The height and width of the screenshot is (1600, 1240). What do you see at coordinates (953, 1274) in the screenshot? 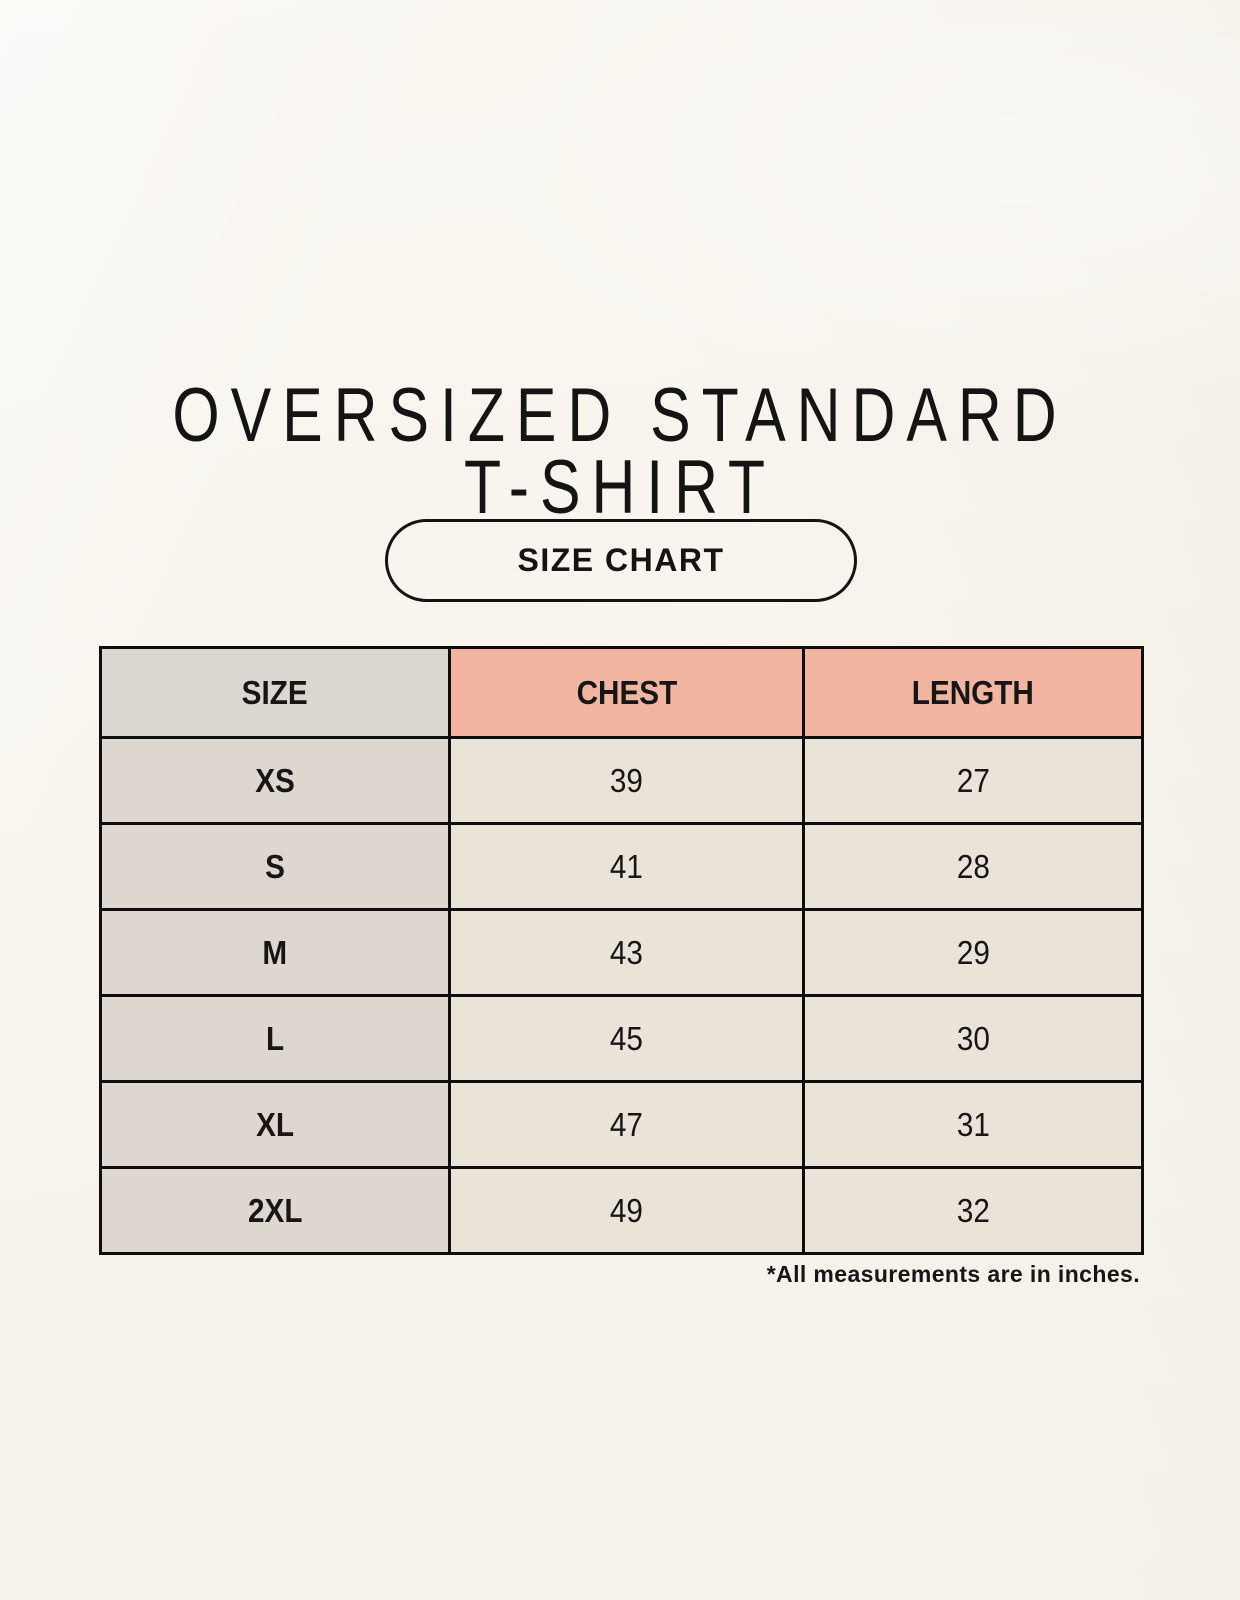
I see `measurements-note: *All measurements are in inches.` at bounding box center [953, 1274].